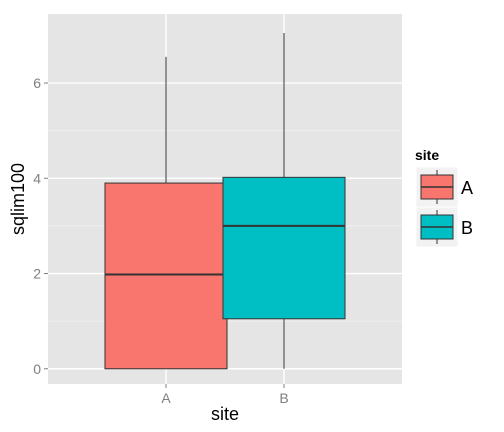 The width and height of the screenshot is (504, 432). What do you see at coordinates (444, 187) in the screenshot?
I see `legend-item-a: A` at bounding box center [444, 187].